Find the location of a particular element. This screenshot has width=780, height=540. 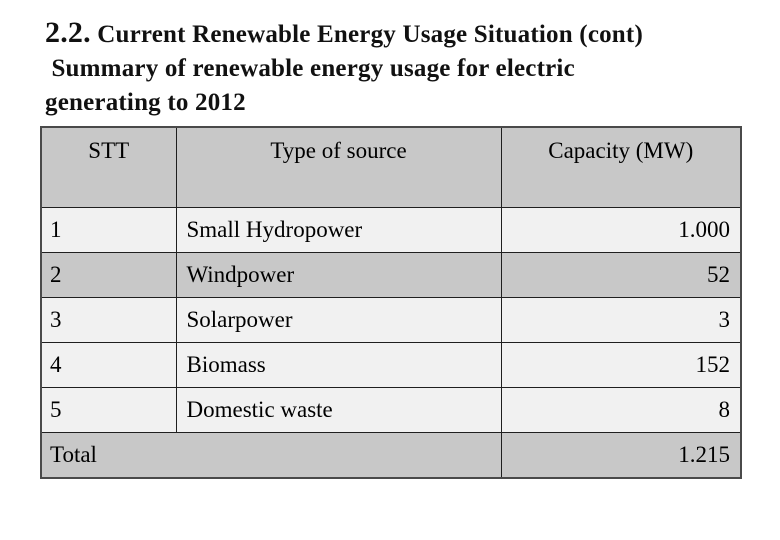

table-row: 4 Biomass 152 is located at coordinates (391, 364).